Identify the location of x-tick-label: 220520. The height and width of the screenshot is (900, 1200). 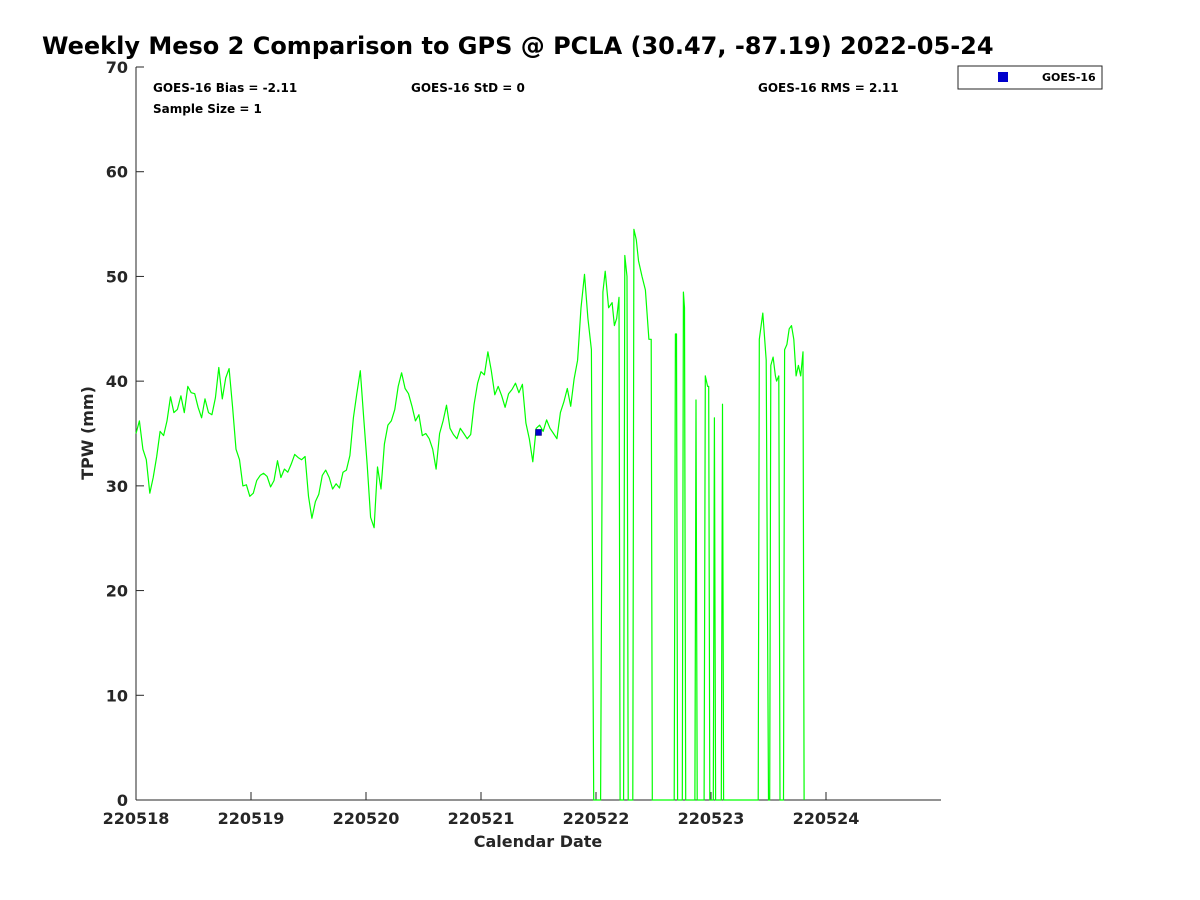
(366, 818).